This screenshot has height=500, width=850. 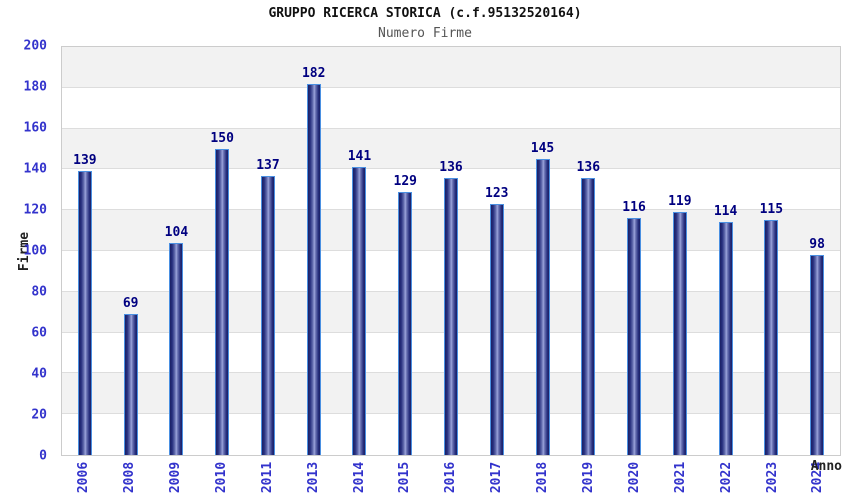 What do you see at coordinates (497, 194) in the screenshot?
I see `bar-value-label: 123` at bounding box center [497, 194].